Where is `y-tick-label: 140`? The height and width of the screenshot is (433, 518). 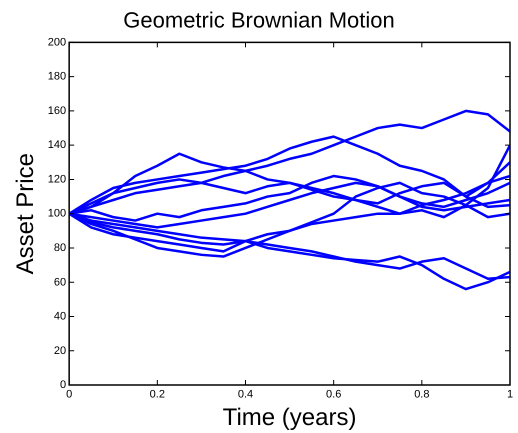 y-tick-label: 140 is located at coordinates (57, 145).